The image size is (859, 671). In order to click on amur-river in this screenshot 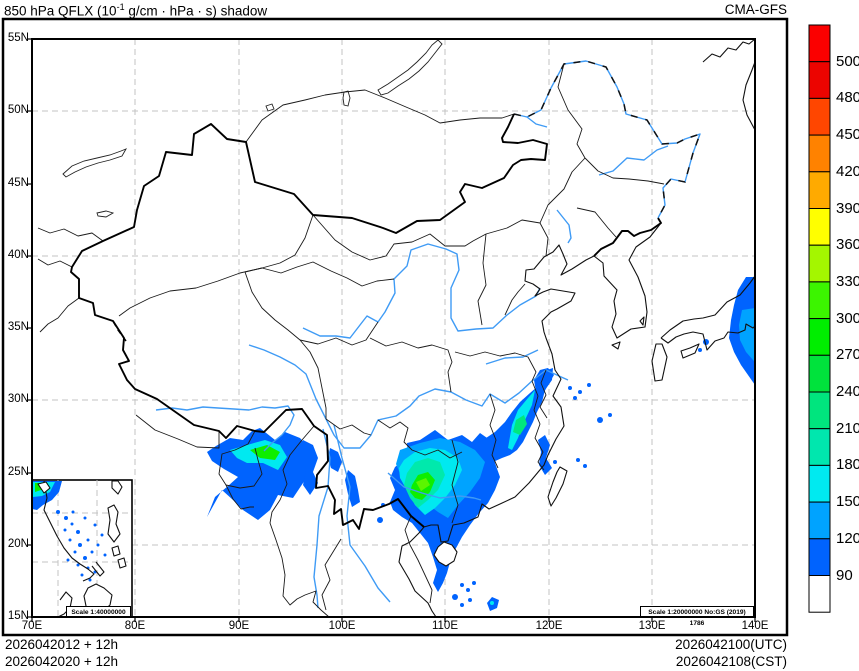, I will do `click(607, 139)`.